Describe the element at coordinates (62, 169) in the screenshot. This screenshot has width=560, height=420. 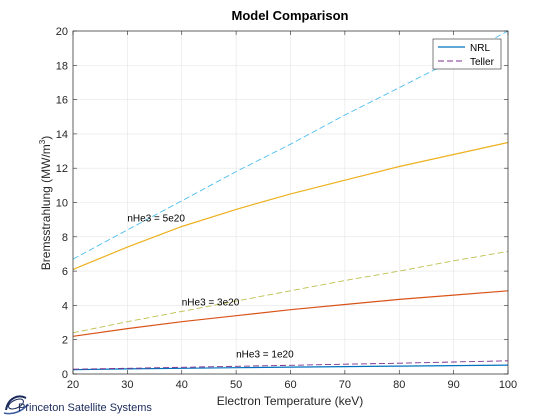
I see `y-tick-label: 12` at that location.